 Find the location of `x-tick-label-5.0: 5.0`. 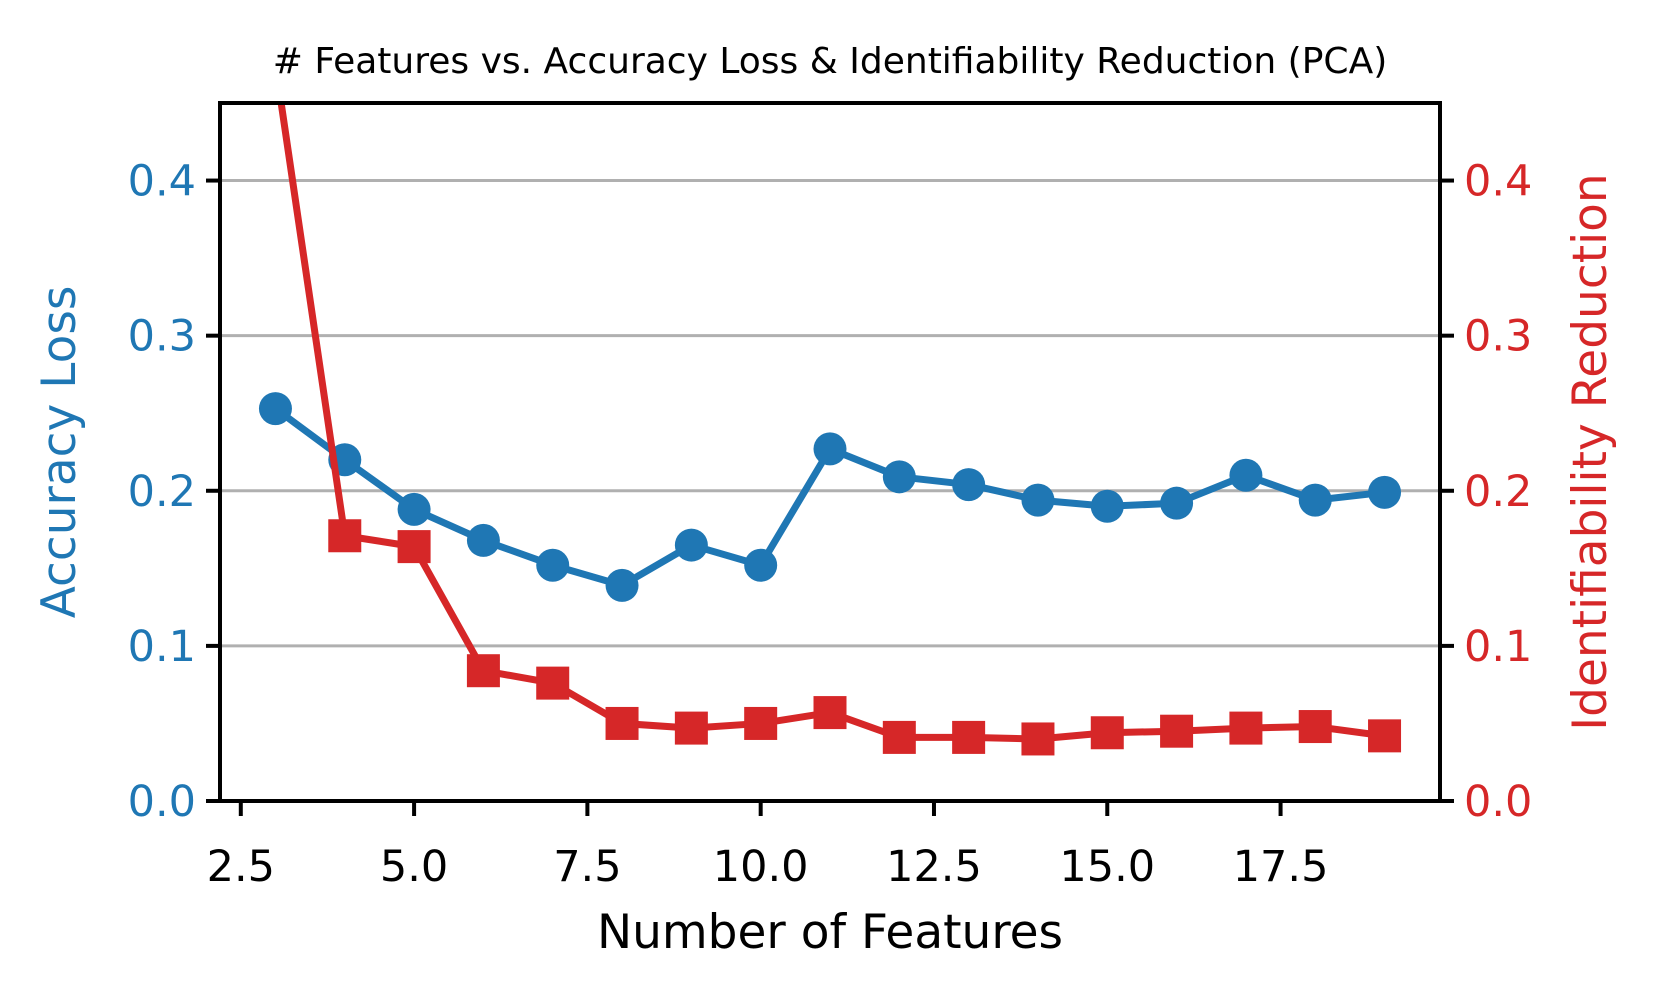

x-tick-label-5.0: 5.0 is located at coordinates (414, 867).